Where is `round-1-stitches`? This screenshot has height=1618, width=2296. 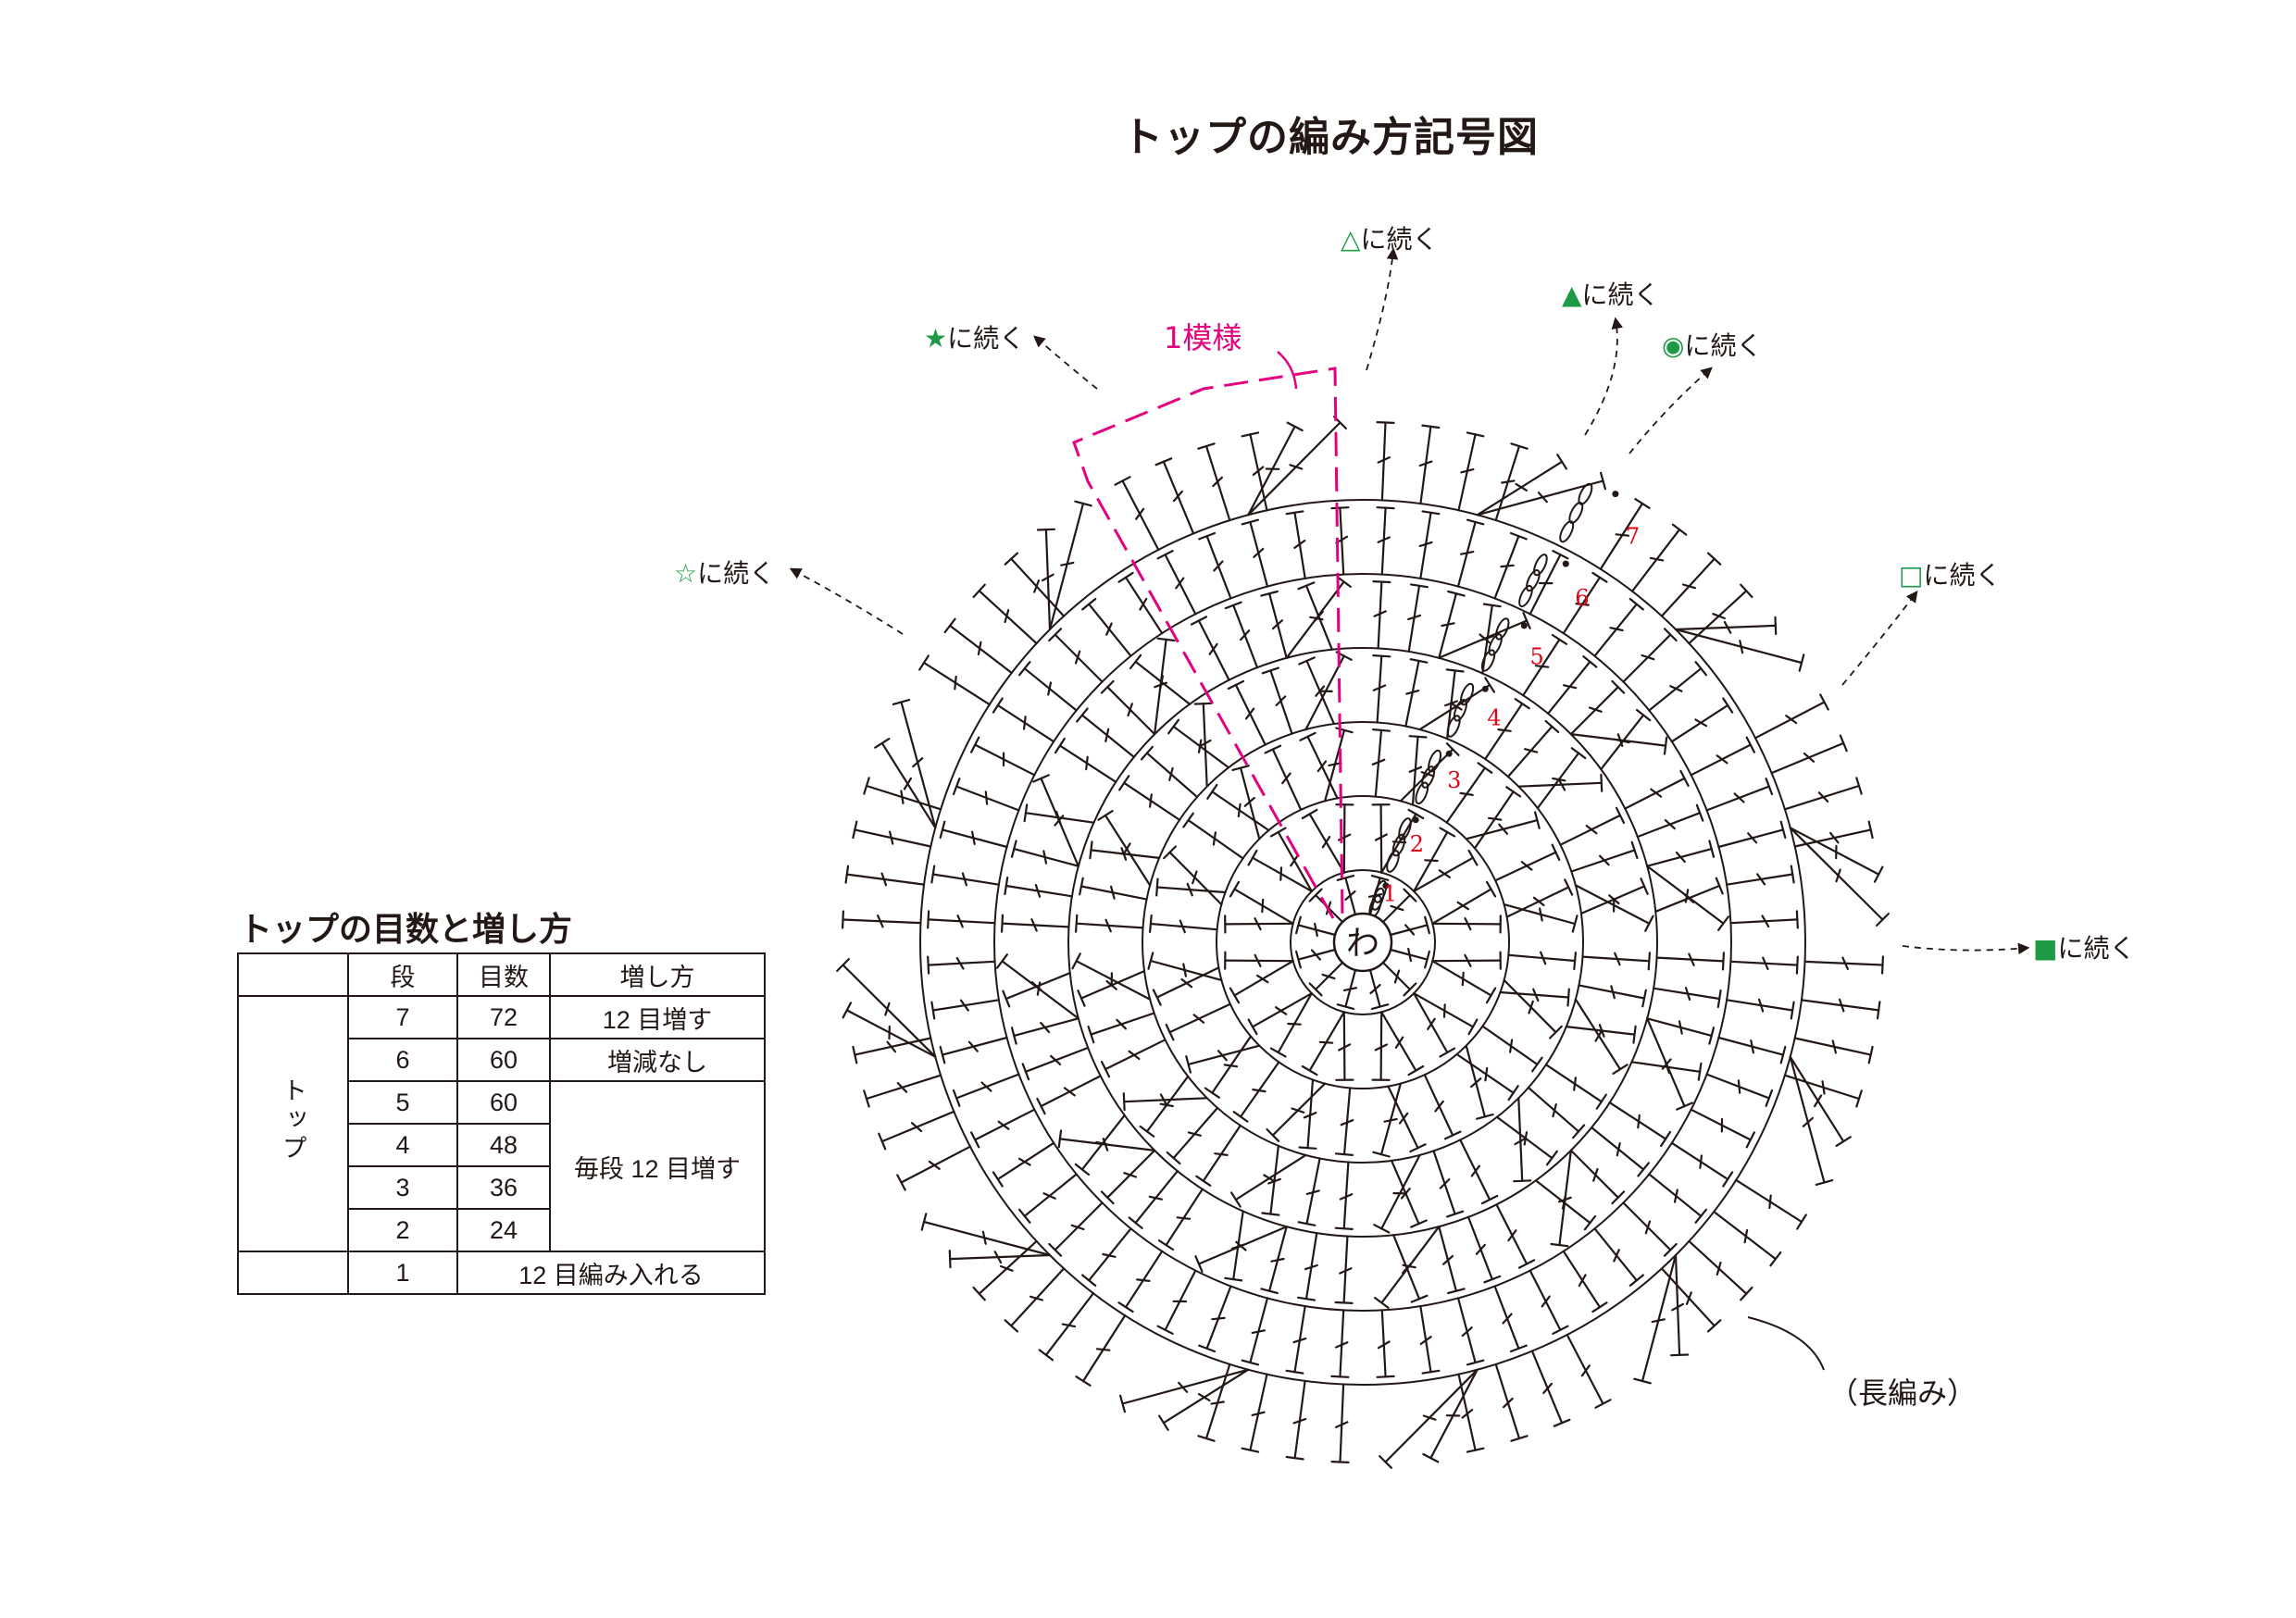
round-1-stitches is located at coordinates (1362, 942).